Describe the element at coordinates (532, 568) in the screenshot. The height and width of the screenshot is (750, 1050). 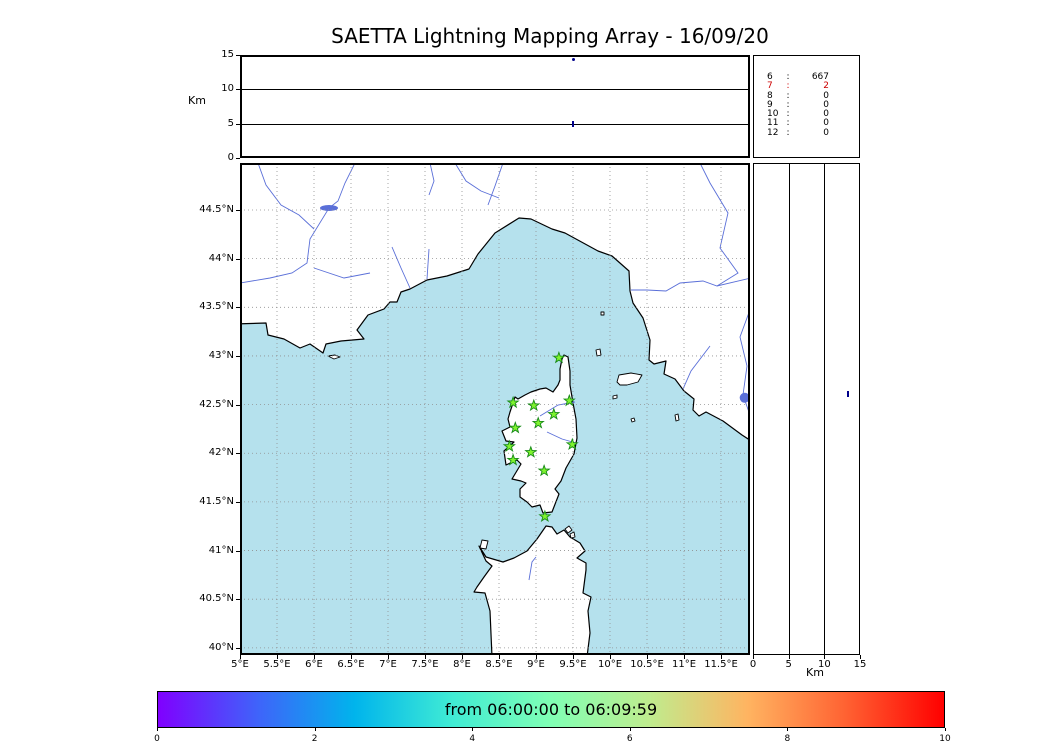
I see `coghinas-river` at that location.